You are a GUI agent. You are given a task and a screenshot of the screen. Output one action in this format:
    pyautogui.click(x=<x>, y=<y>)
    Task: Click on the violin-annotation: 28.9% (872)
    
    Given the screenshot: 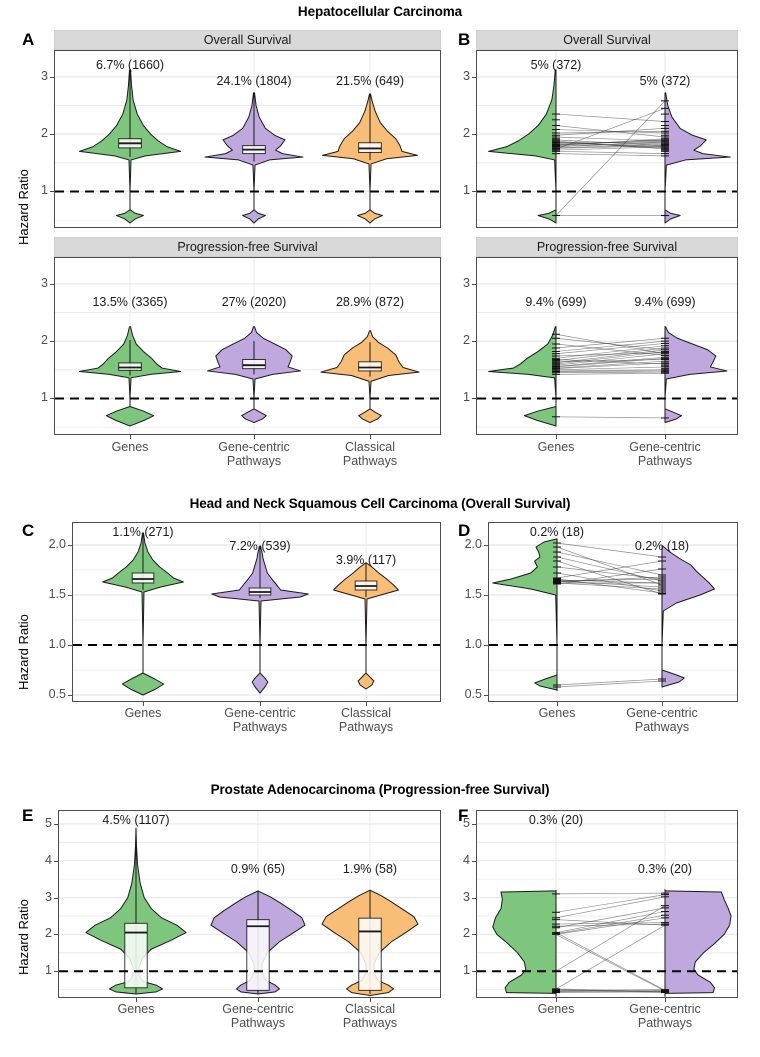 What is the action you would take?
    pyautogui.click(x=370, y=302)
    